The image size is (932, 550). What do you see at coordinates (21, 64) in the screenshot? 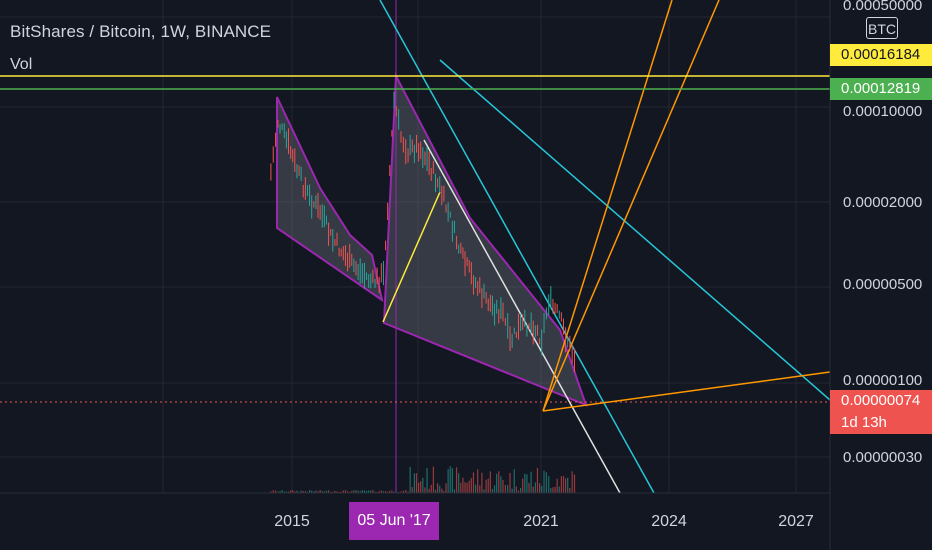
I see `volume-indicator-label: Vol` at bounding box center [21, 64].